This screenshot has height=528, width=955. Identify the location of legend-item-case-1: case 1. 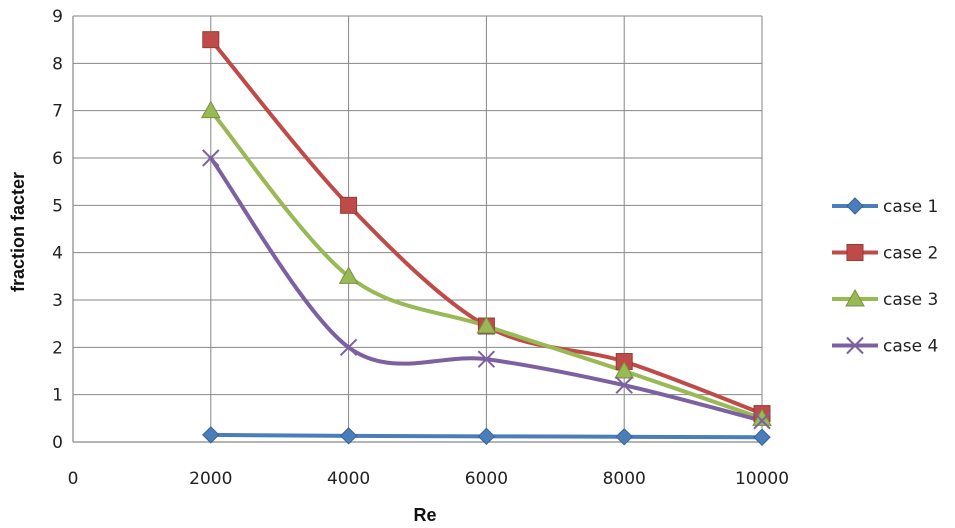
(885, 207).